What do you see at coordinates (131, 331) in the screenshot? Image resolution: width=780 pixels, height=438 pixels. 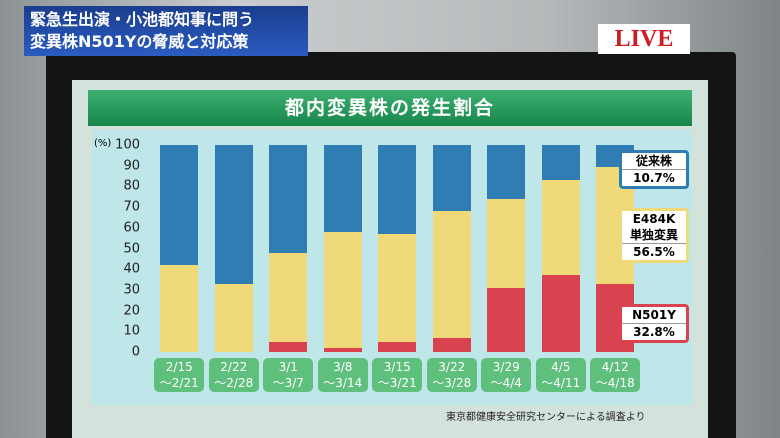 I see `y-tick-label: 10` at bounding box center [131, 331].